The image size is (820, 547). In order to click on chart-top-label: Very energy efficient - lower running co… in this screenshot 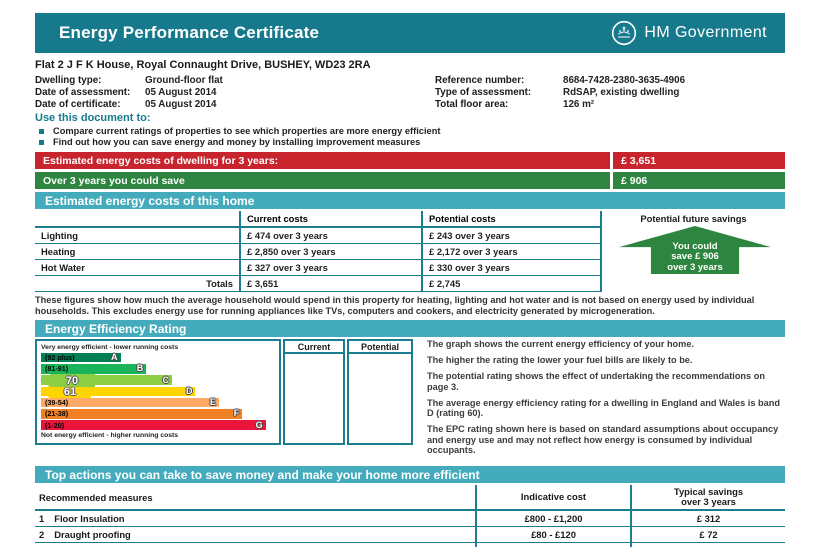, I will do `click(110, 347)`.